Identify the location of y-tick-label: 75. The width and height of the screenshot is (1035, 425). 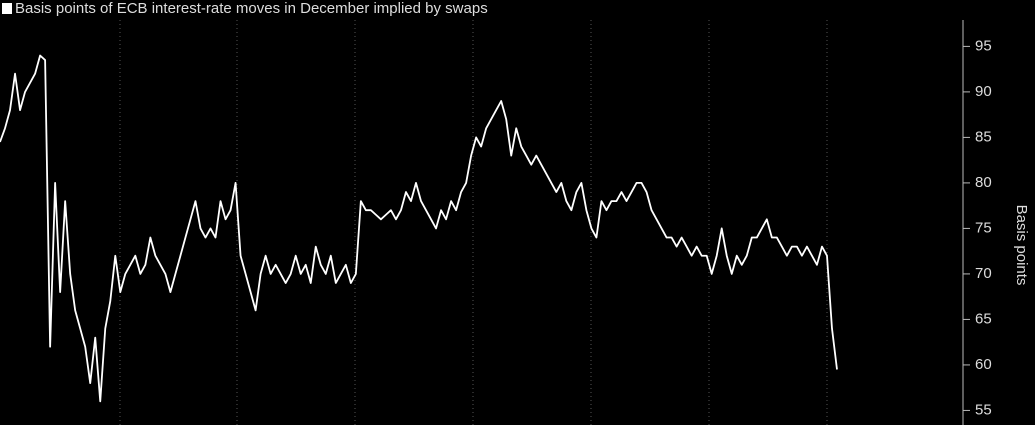
(983, 227).